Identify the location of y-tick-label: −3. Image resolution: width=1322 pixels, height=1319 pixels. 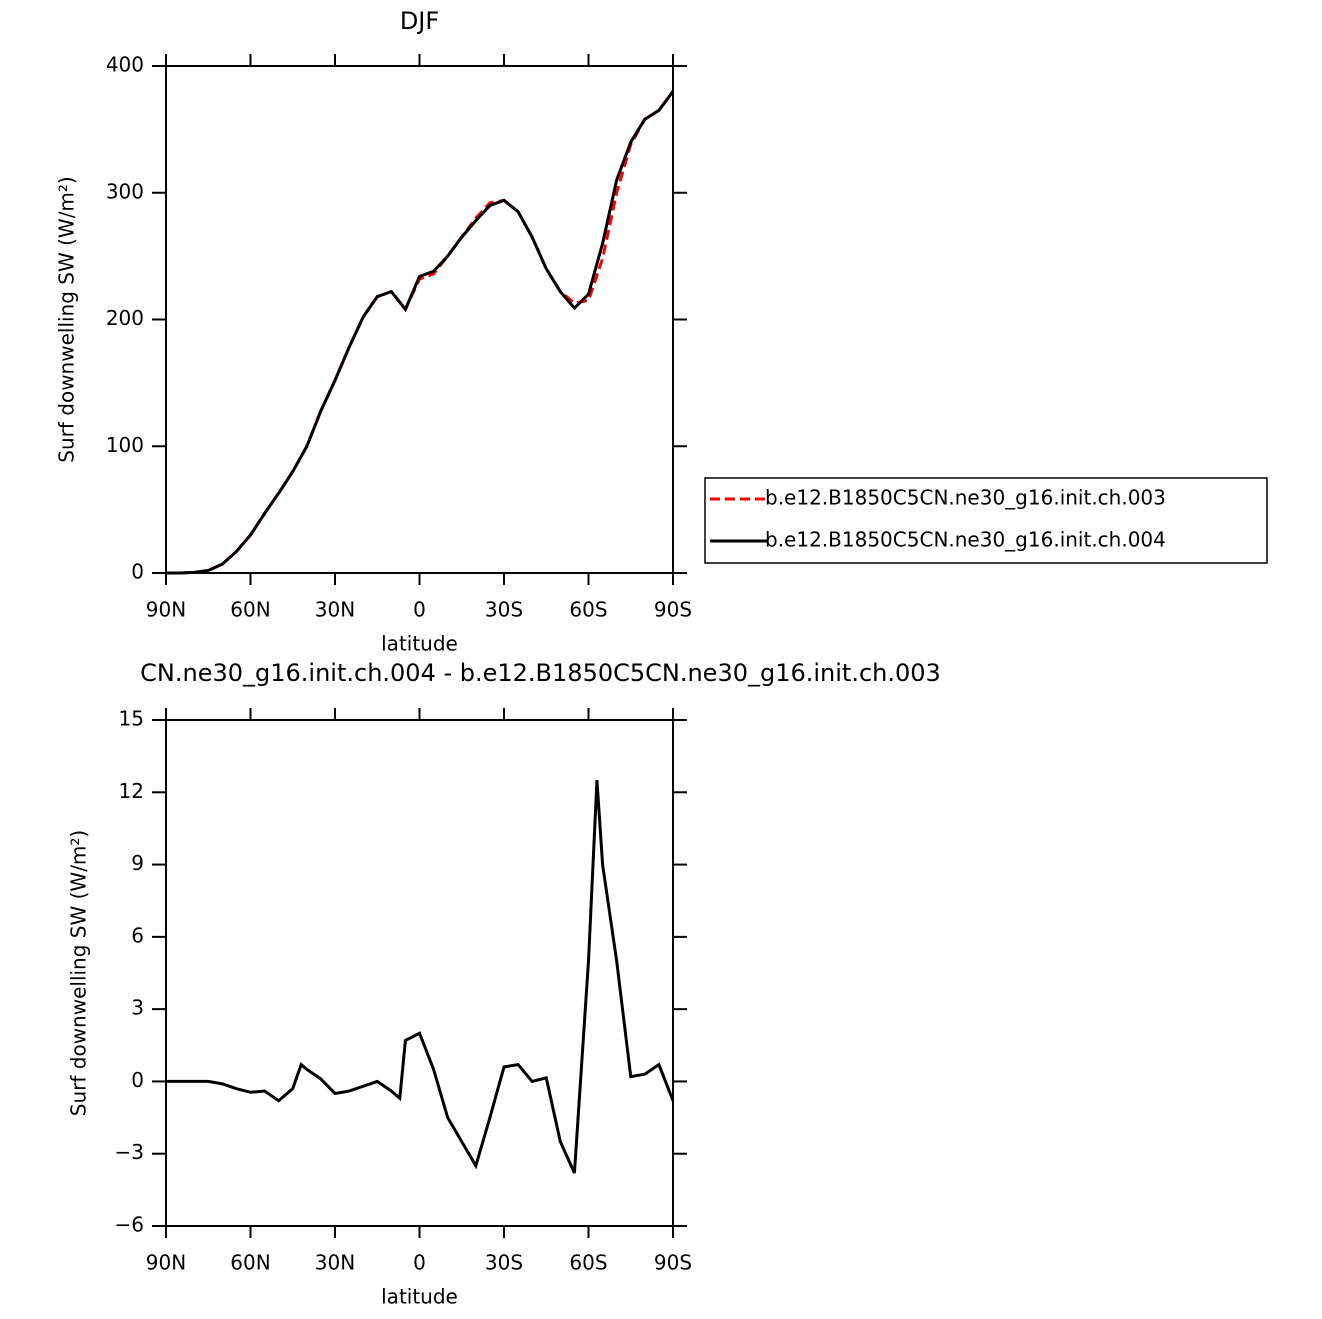
(129, 1152).